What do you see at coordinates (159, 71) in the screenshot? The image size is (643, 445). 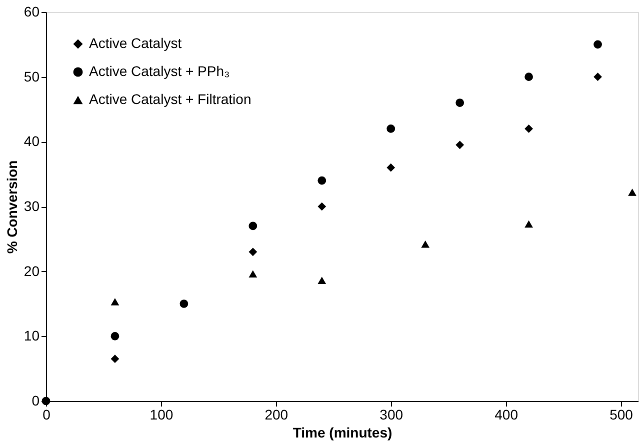 I see `legend-label: Active Catalyst + PPh₃` at bounding box center [159, 71].